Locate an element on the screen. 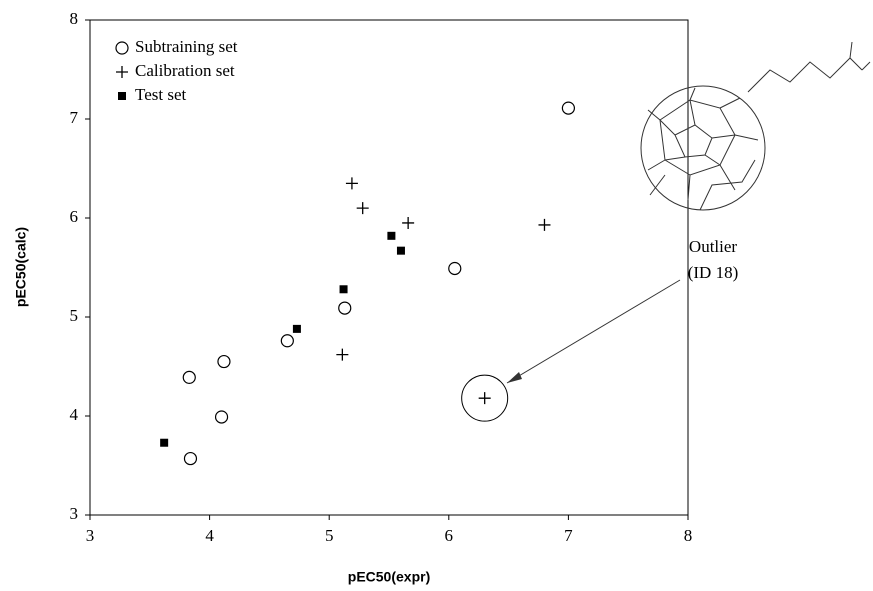  x-tick-label: 7 is located at coordinates (568, 535).